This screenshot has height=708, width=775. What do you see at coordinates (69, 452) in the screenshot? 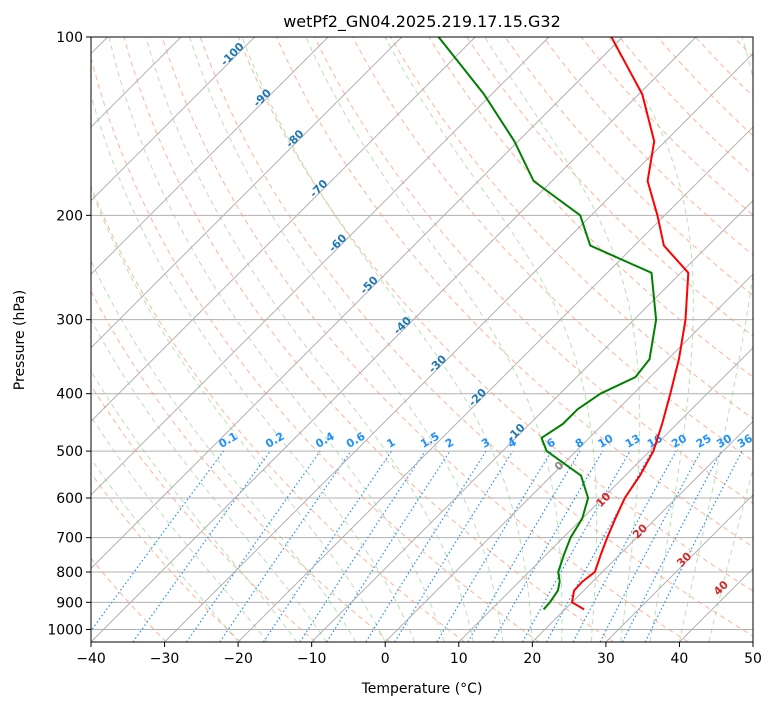
I see `y-tick-label: 500` at bounding box center [69, 452].